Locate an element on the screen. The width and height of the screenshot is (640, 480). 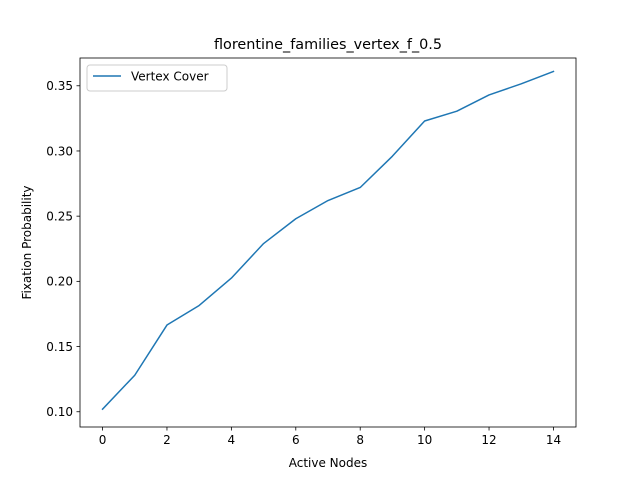
chart-title: florentine_families_vertex_f_0.5 is located at coordinates (328, 45).